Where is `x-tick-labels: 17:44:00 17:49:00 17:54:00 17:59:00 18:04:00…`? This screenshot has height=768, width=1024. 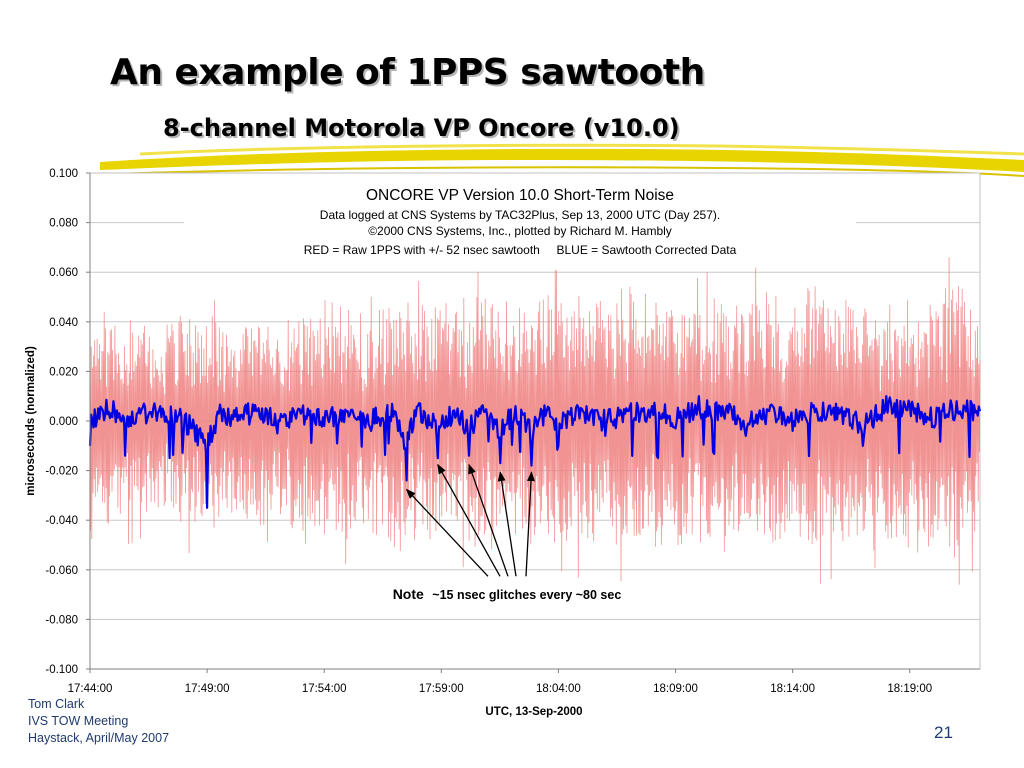 x-tick-labels: 17:44:00 17:49:00 17:54:00 17:59:00 18:04:00… is located at coordinates (500, 682).